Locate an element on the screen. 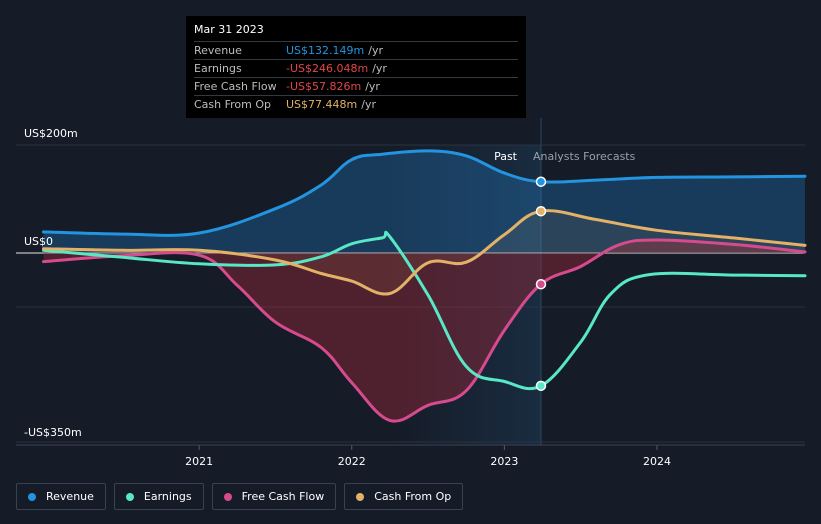 This screenshot has width=821, height=524. legend-item-revenue: Revenue is located at coordinates (61, 496).